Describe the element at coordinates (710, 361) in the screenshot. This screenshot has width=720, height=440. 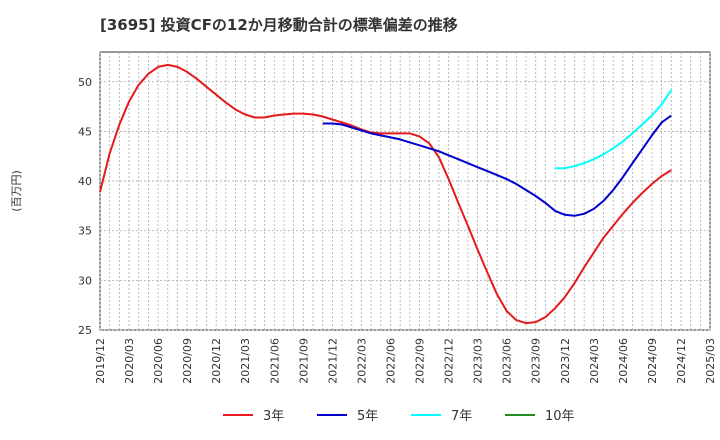
I see `x-tick-label: 2025/03` at that location.